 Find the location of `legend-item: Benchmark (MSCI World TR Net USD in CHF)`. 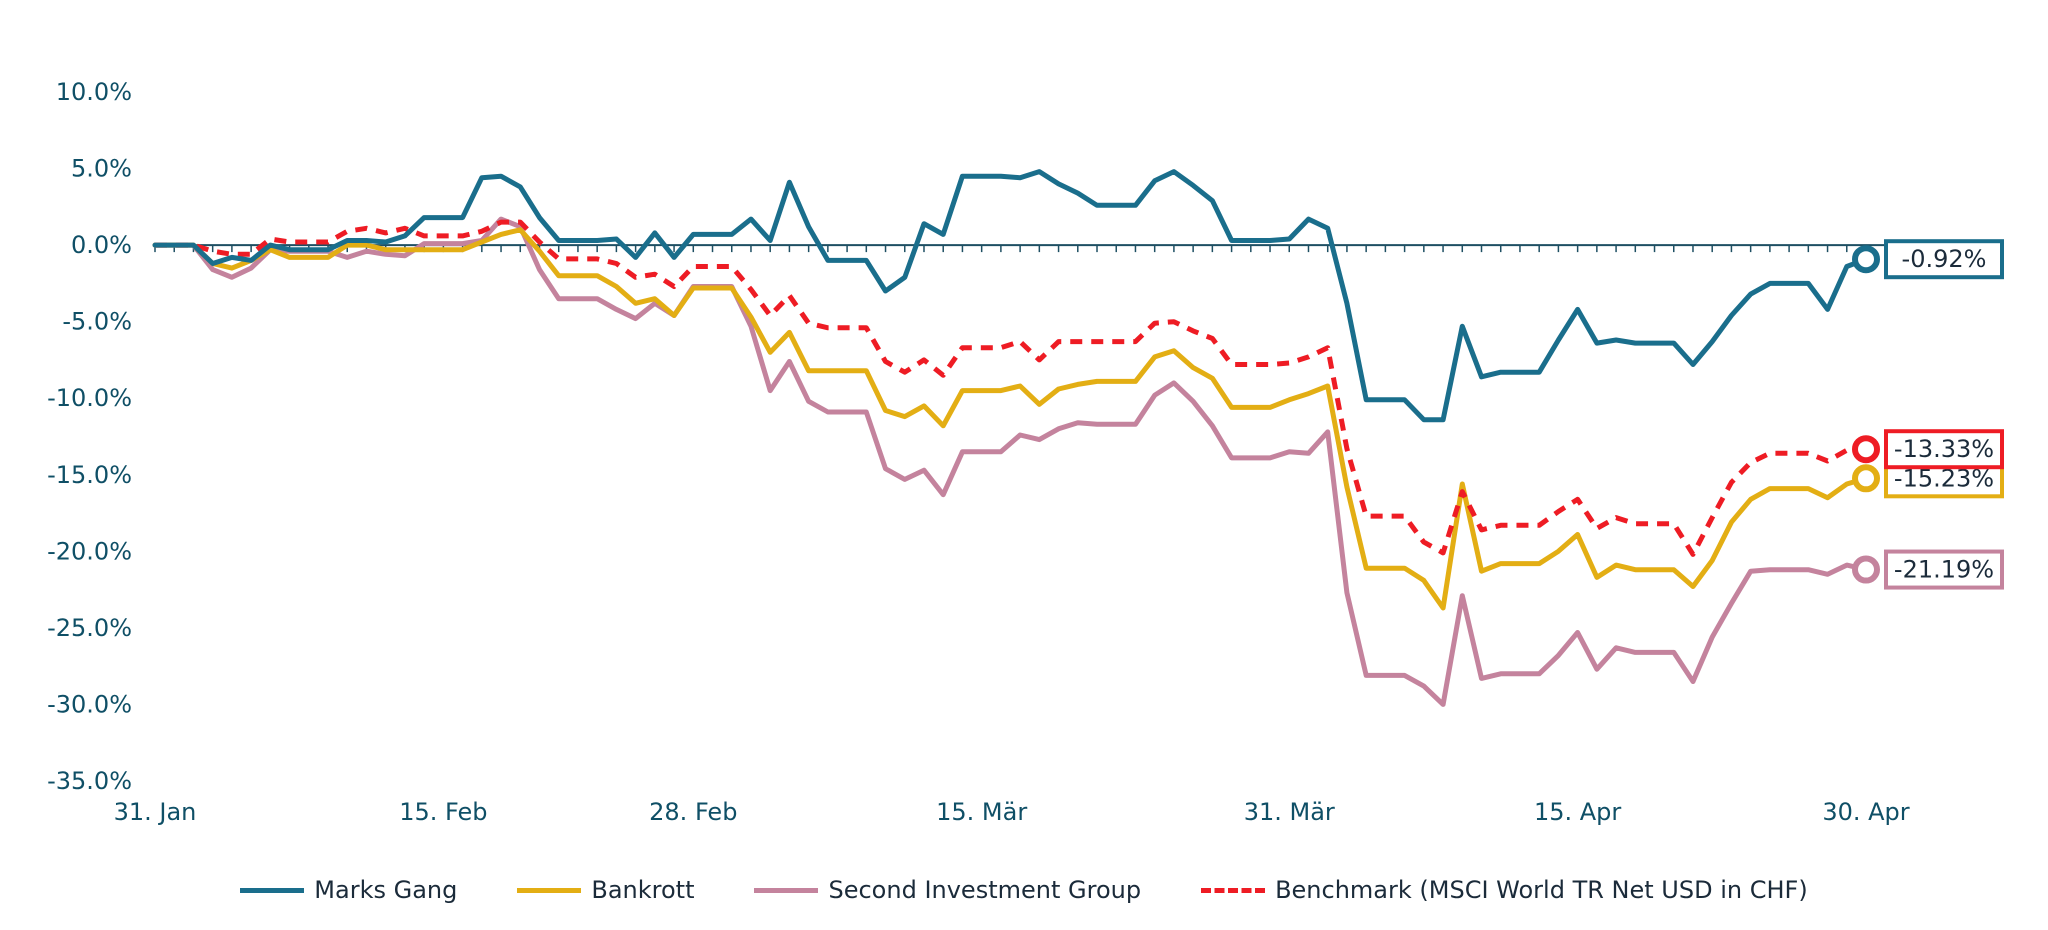

legend-item: Benchmark (MSCI World TR Net USD in CHF) is located at coordinates (1504, 890).